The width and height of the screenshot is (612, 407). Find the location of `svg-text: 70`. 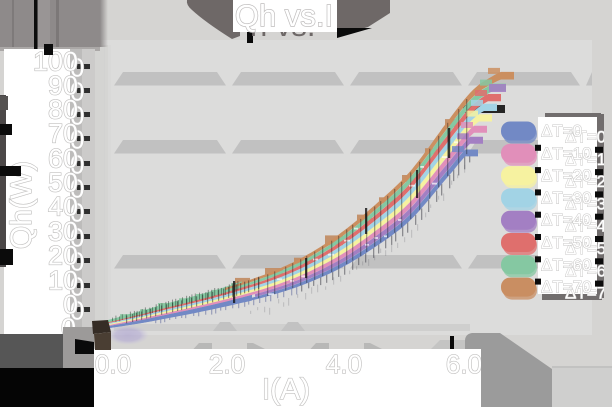

svg-text: 70 is located at coordinates (63, 134).